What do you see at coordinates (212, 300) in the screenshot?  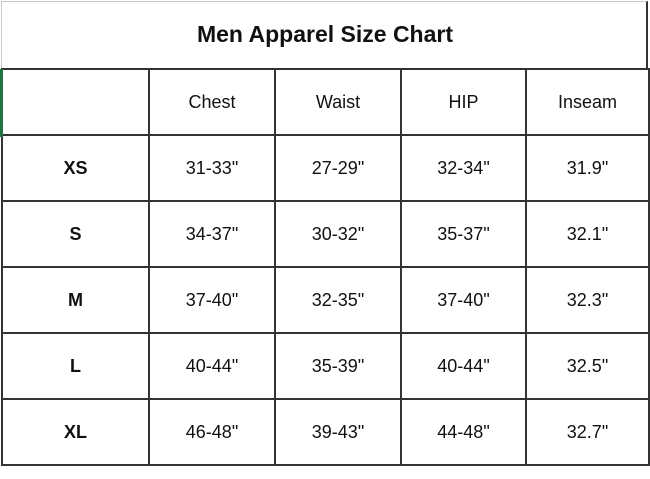 I see `chest-value: 37-40"` at bounding box center [212, 300].